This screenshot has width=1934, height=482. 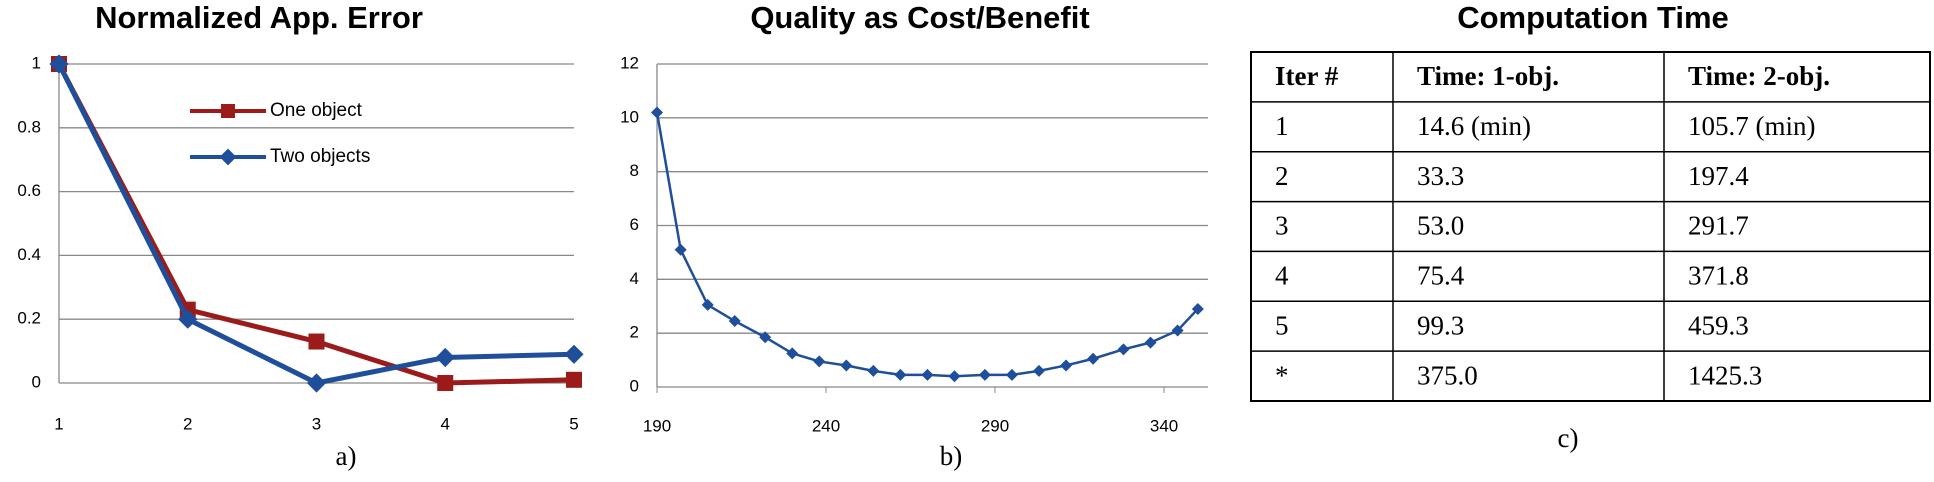 What do you see at coordinates (1282, 325) in the screenshot?
I see `table-cell: 5` at bounding box center [1282, 325].